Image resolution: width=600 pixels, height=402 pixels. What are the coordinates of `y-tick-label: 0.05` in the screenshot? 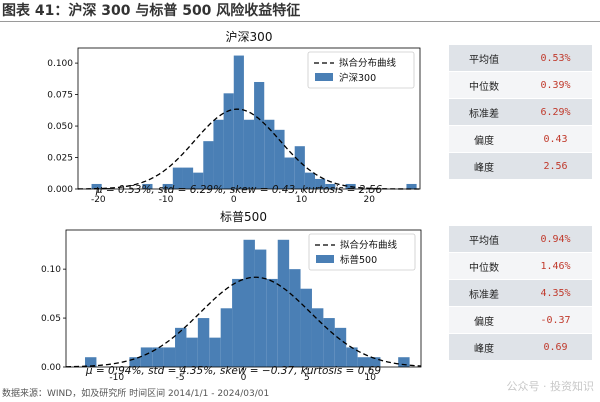 It's located at (51, 319).